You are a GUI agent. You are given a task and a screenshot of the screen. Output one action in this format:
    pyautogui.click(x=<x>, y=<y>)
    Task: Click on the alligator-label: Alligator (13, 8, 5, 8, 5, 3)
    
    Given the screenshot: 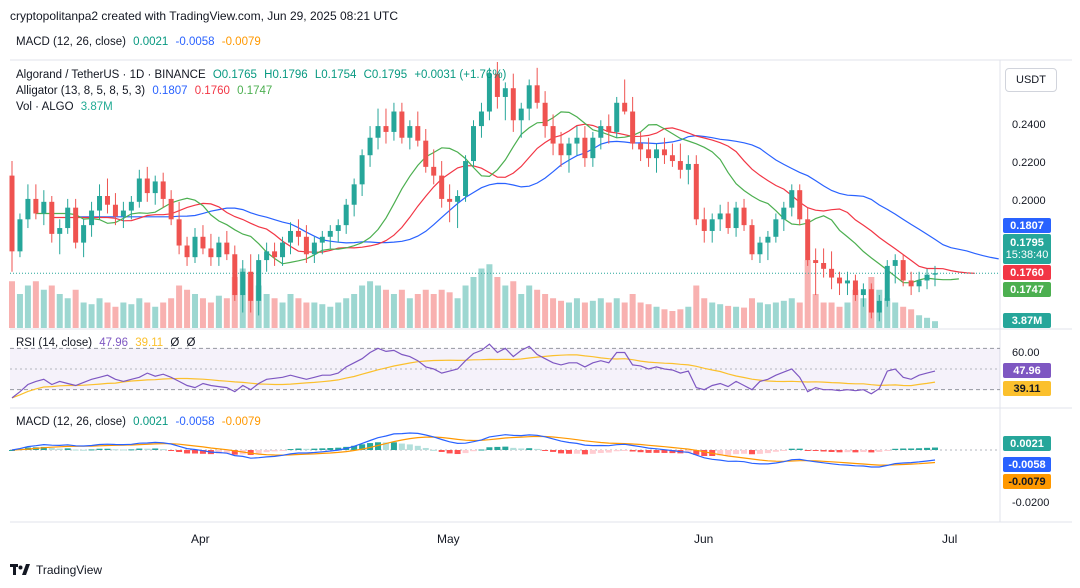 What is the action you would take?
    pyautogui.click(x=81, y=91)
    